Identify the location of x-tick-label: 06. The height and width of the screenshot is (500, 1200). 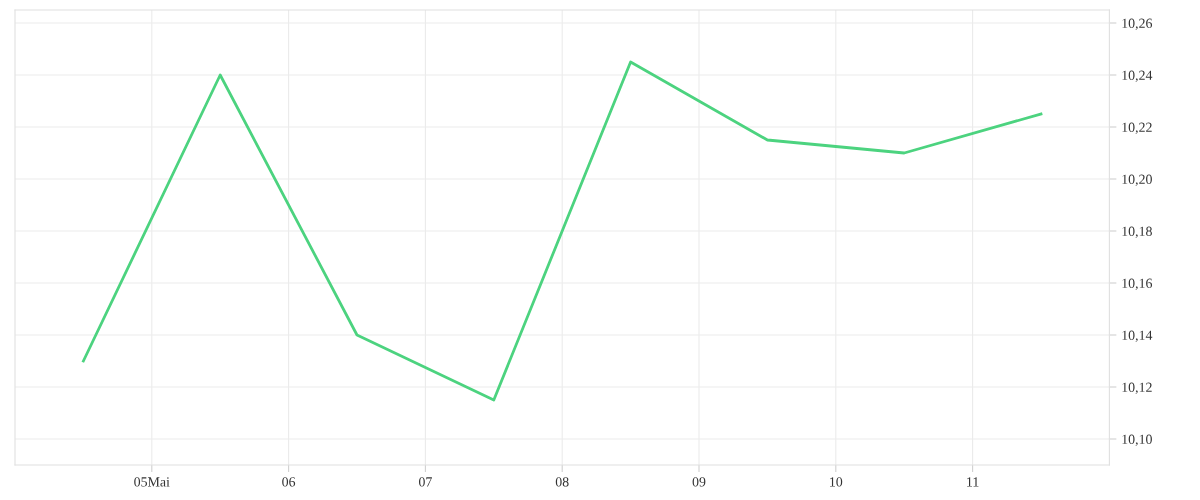
(289, 482).